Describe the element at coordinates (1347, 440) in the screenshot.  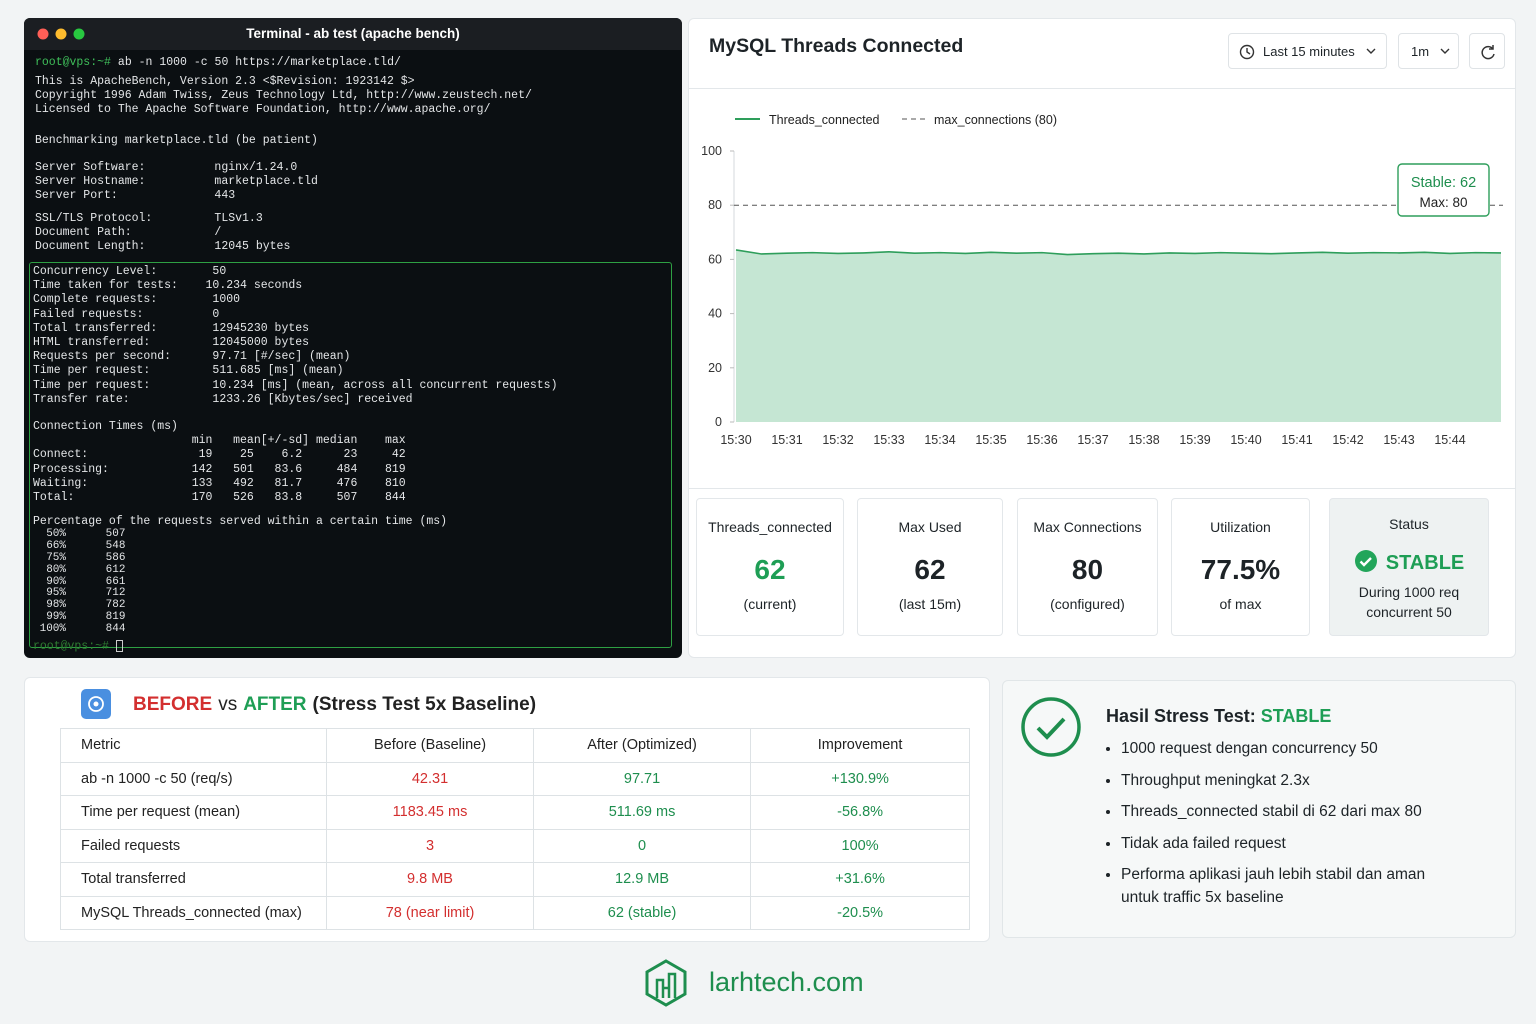
I see `x-tick-label: 15:42` at that location.